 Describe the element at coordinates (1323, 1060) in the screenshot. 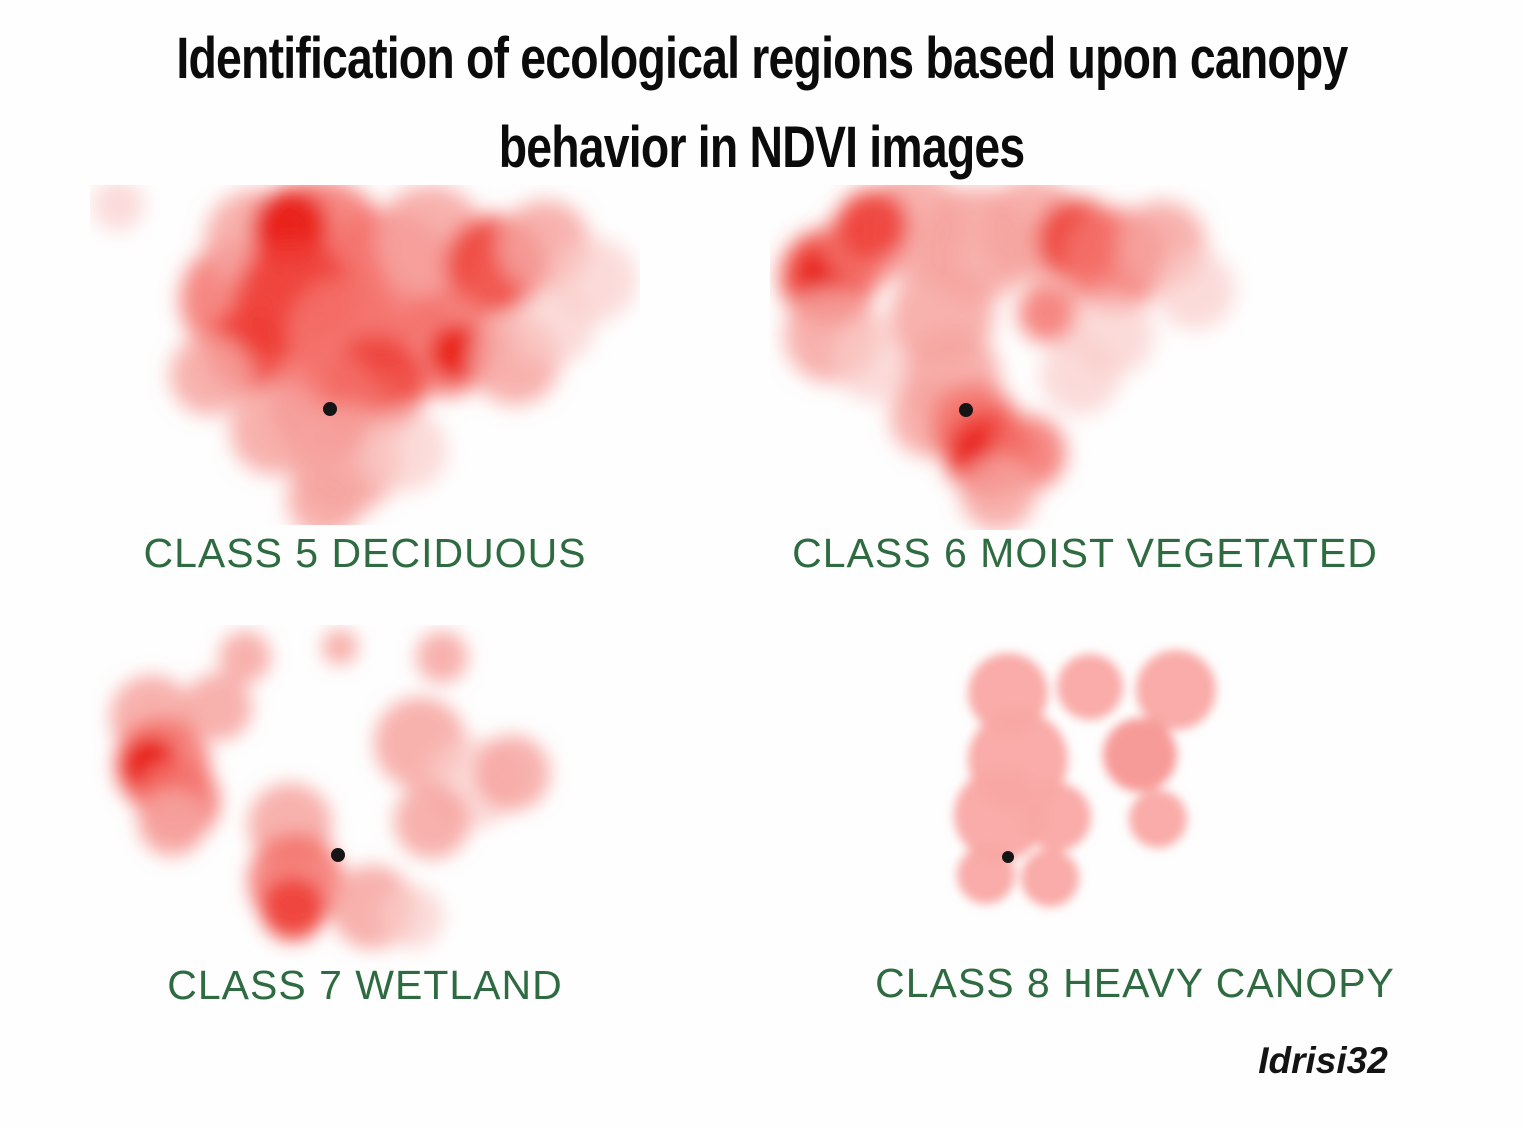

I see `idrisi32-watermark: Idrisi32` at that location.